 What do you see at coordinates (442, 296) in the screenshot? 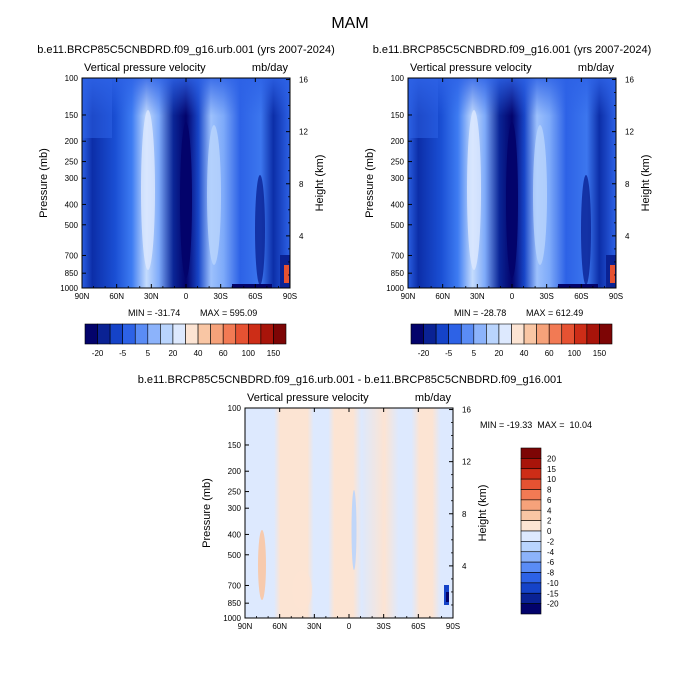
I see `x-tick-label: 60N` at bounding box center [442, 296].